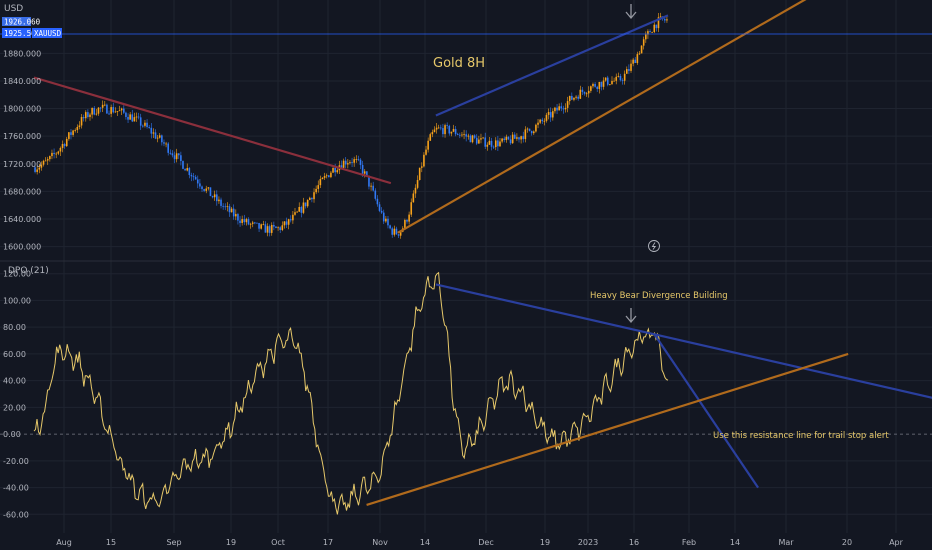 The width and height of the screenshot is (932, 550). Describe the element at coordinates (552, 65) in the screenshot. I see `trendline-blue` at that location.